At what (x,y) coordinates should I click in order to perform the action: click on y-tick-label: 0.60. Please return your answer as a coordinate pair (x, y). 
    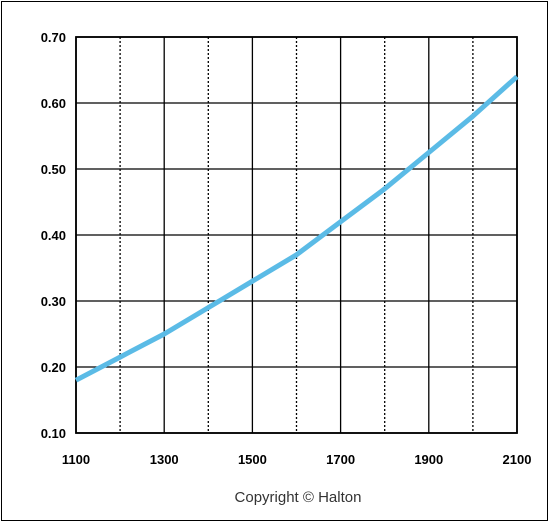
    Looking at the image, I should click on (53, 103).